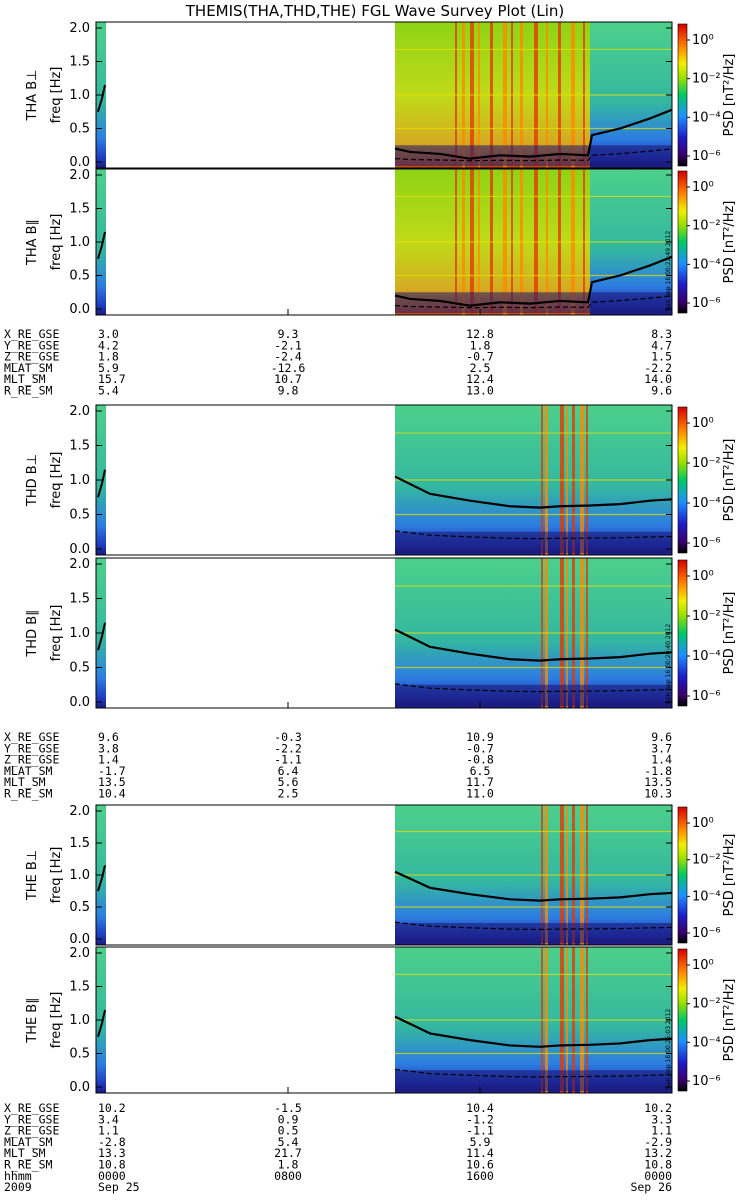 This screenshot has height=1200, width=750. What do you see at coordinates (480, 391) in the screenshot?
I see `ephemeris-value: 13.0` at bounding box center [480, 391].